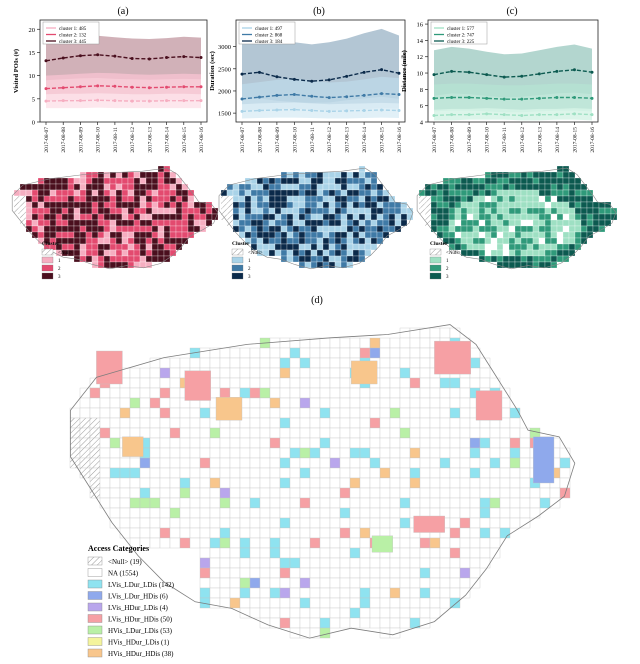 Image resolution: width=640 pixels, height=664 pixels. I want to click on map-legend-swatch, so click(435, 252).